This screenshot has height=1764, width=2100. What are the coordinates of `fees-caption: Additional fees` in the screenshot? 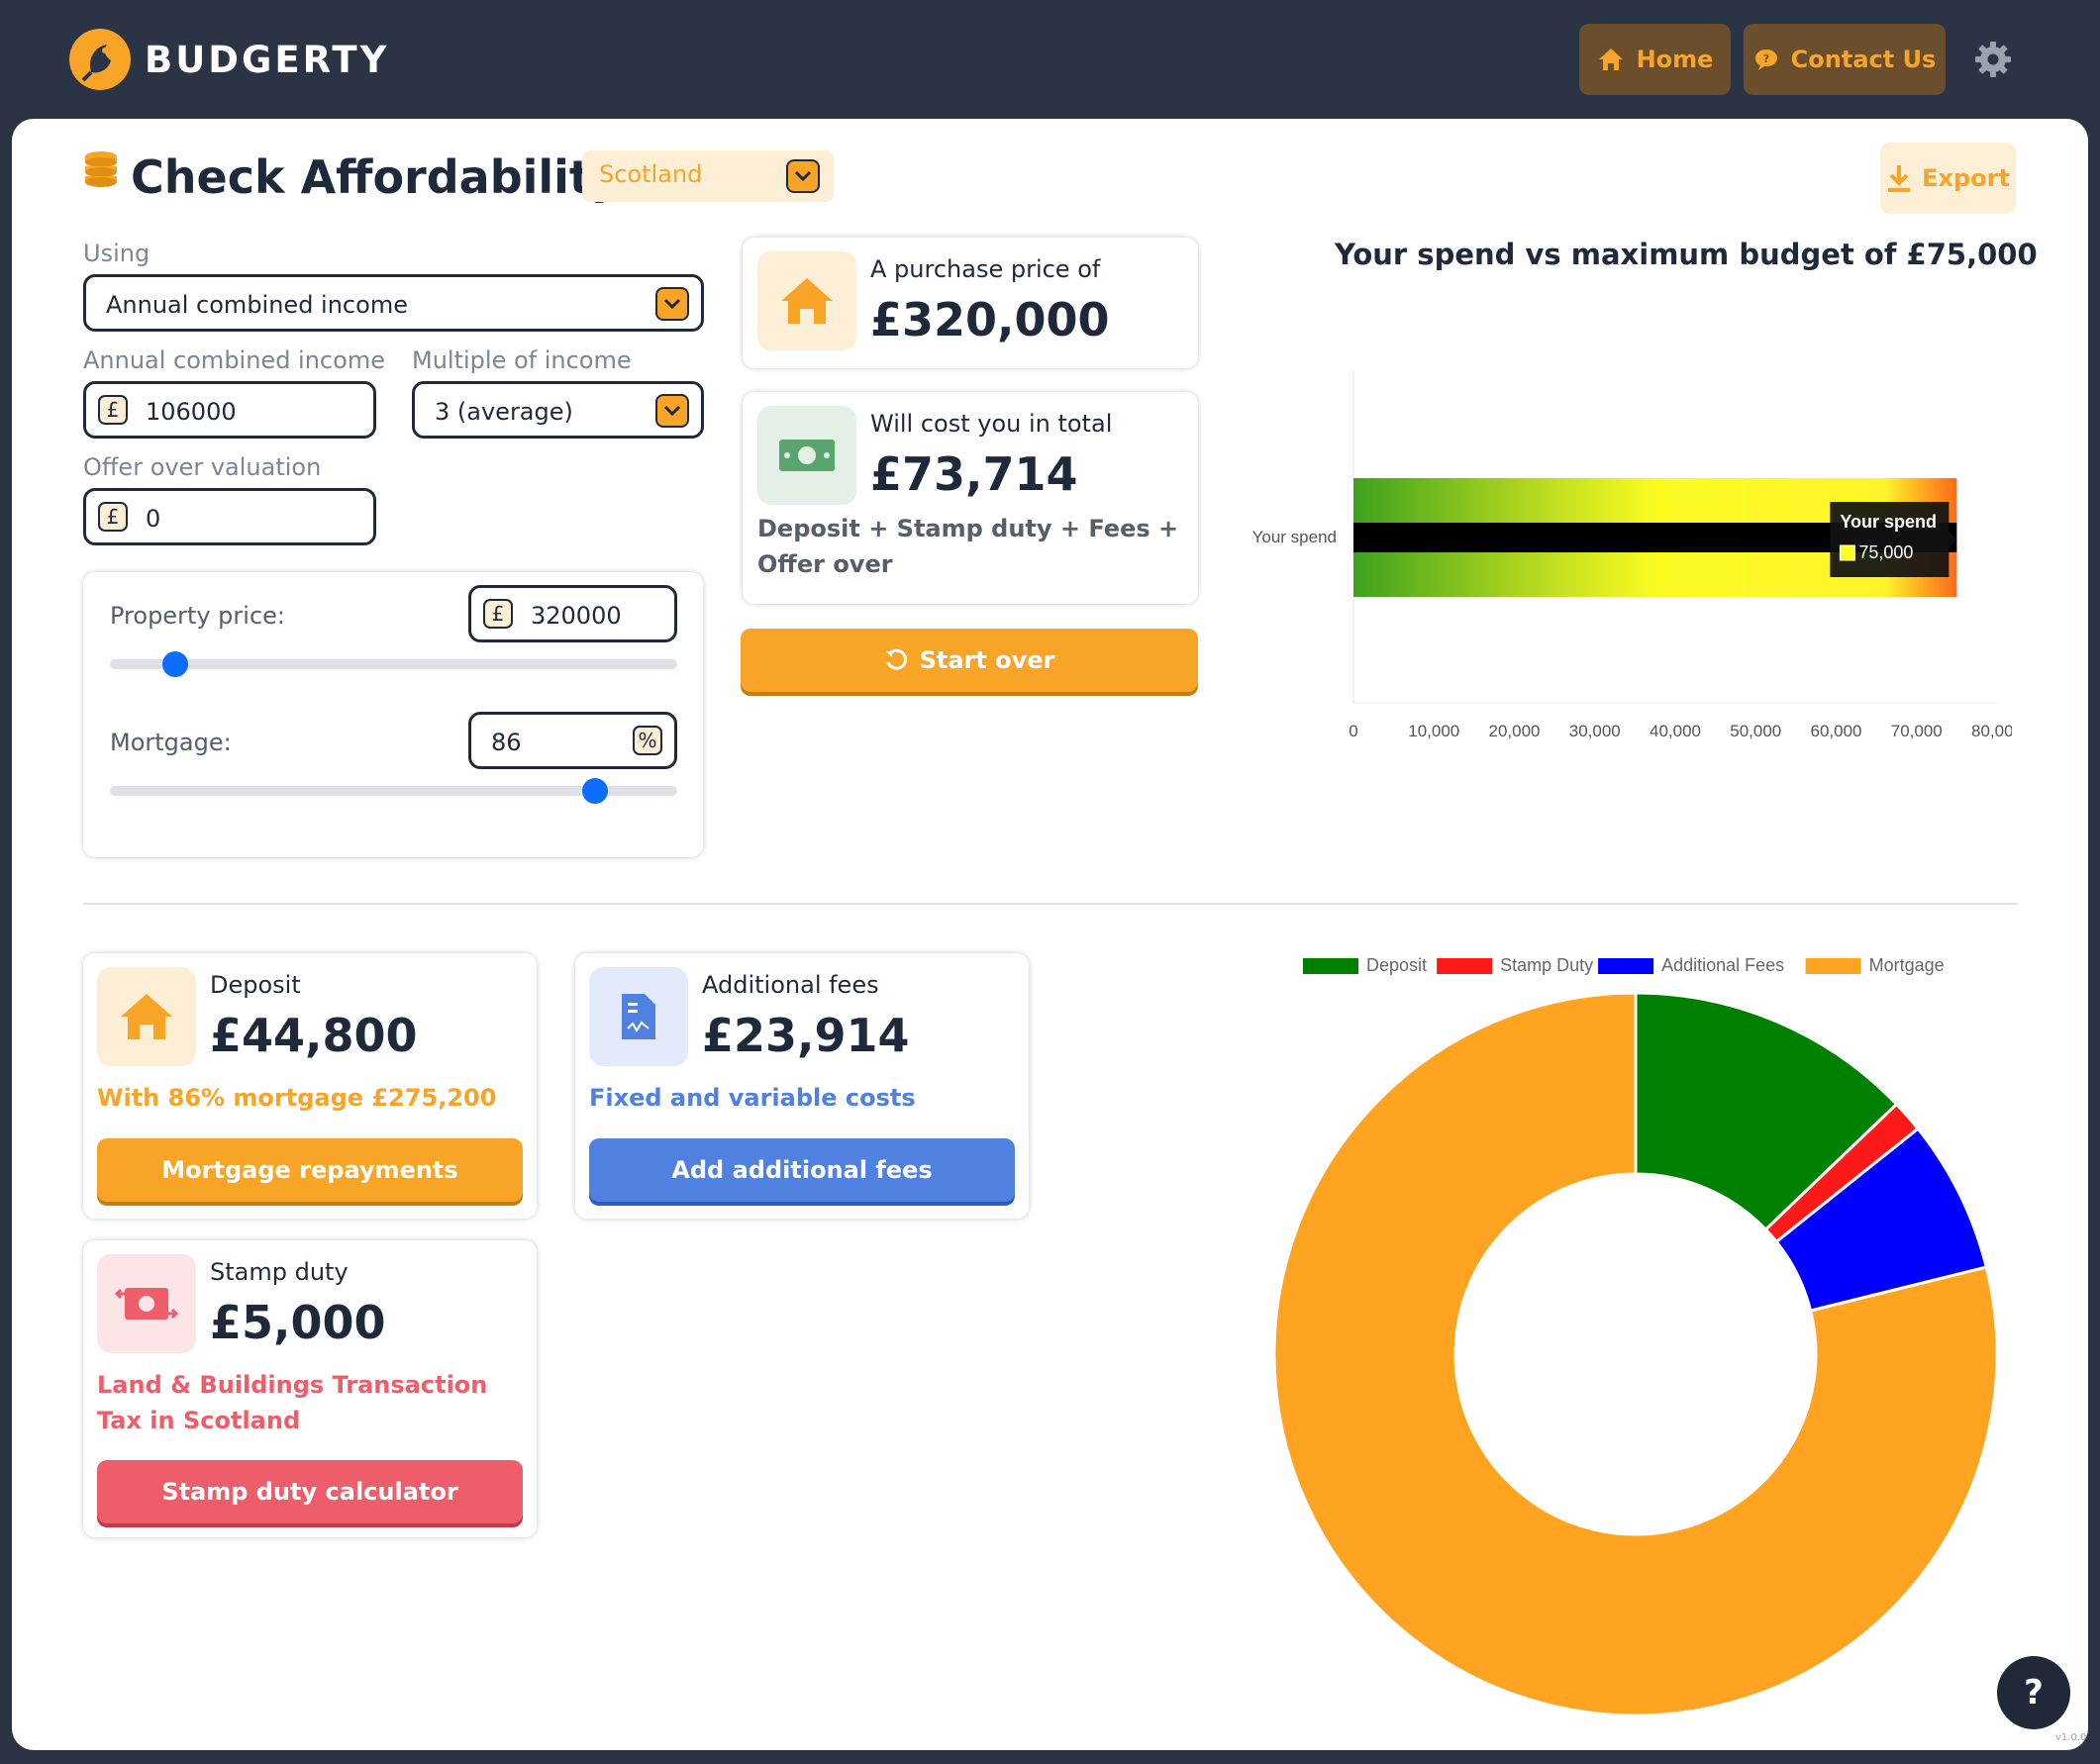 It's located at (790, 985).